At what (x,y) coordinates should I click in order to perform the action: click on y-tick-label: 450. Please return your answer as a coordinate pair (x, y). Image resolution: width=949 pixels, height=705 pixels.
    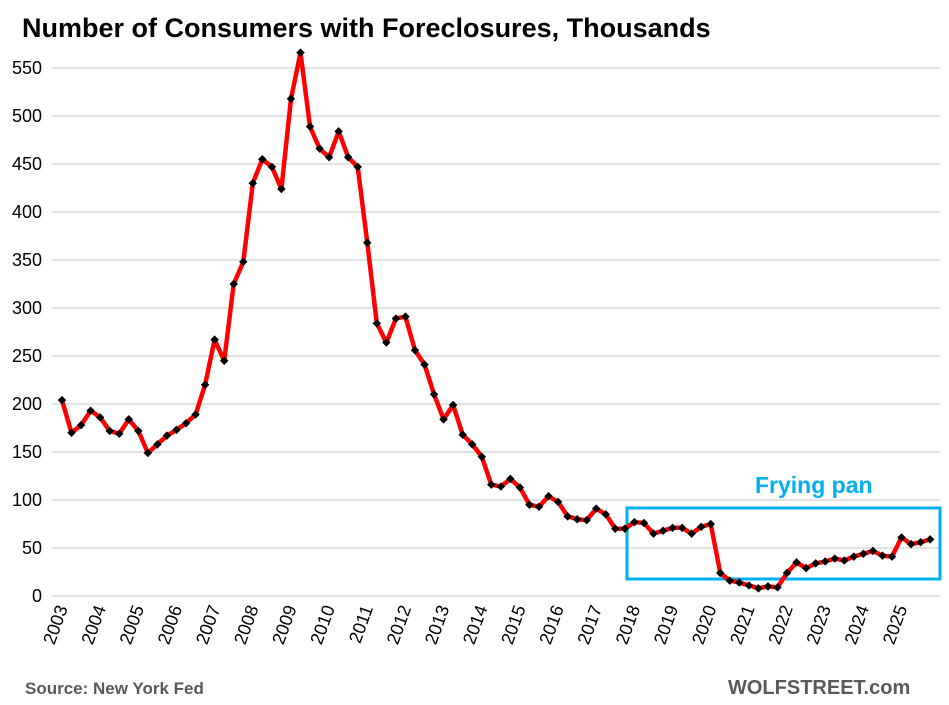
    Looking at the image, I should click on (27, 164).